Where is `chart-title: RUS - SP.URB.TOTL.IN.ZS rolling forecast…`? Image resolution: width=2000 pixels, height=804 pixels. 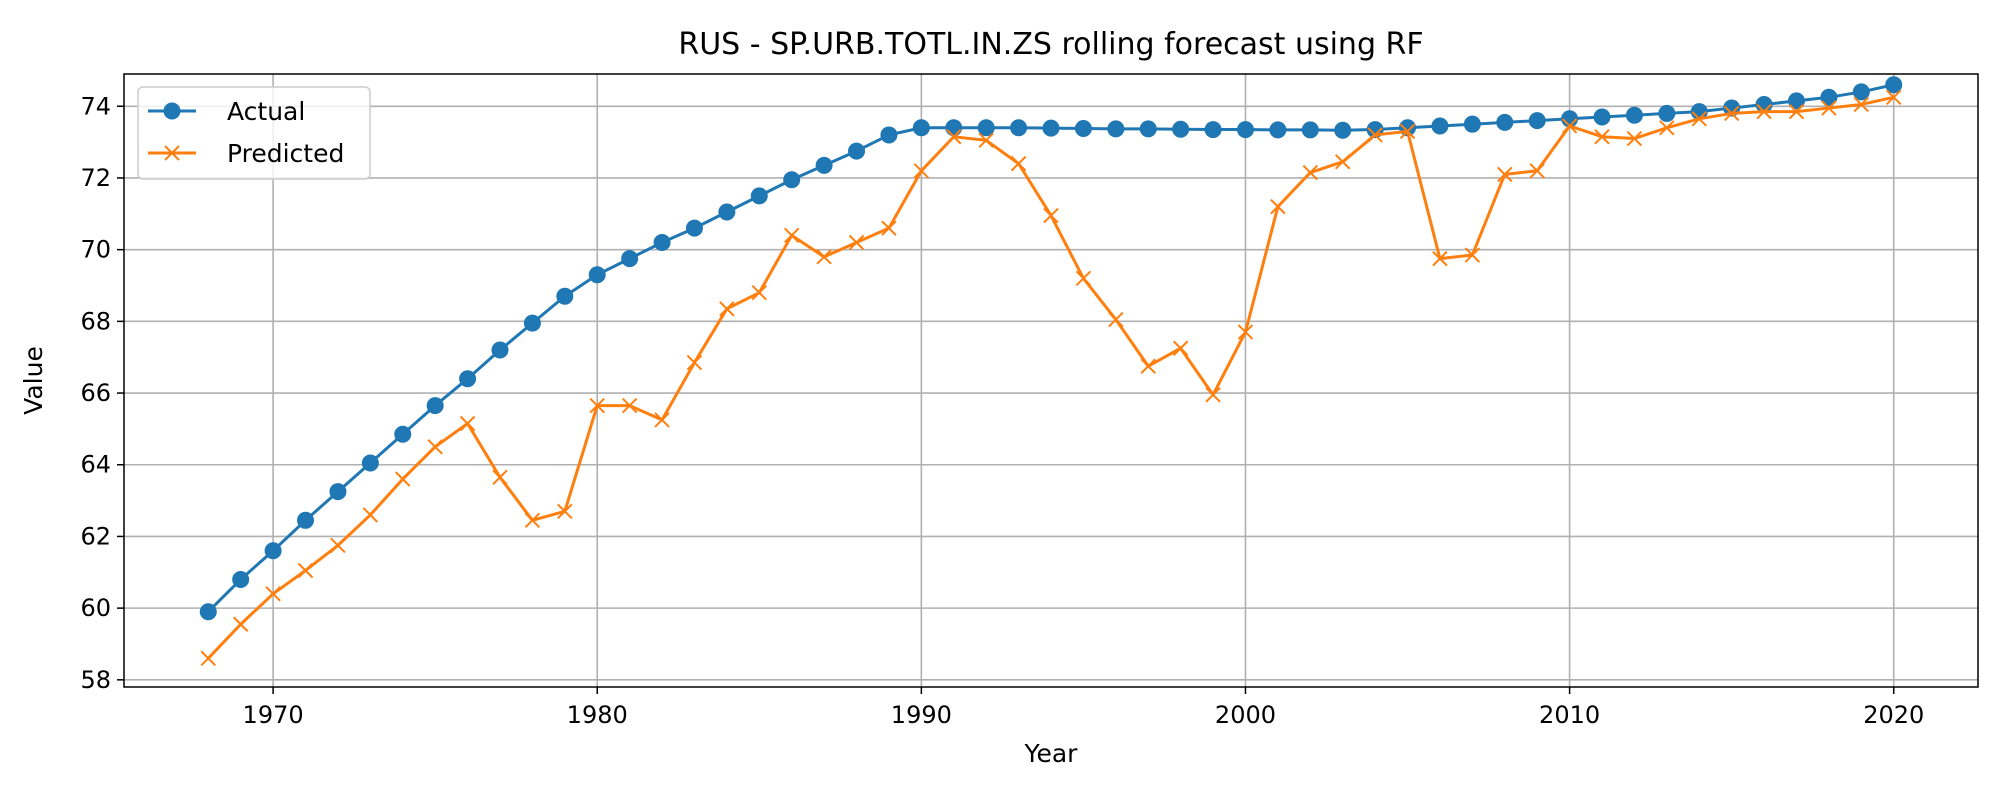
chart-title: RUS - SP.URB.TOTL.IN.ZS rolling forecast… is located at coordinates (1050, 44).